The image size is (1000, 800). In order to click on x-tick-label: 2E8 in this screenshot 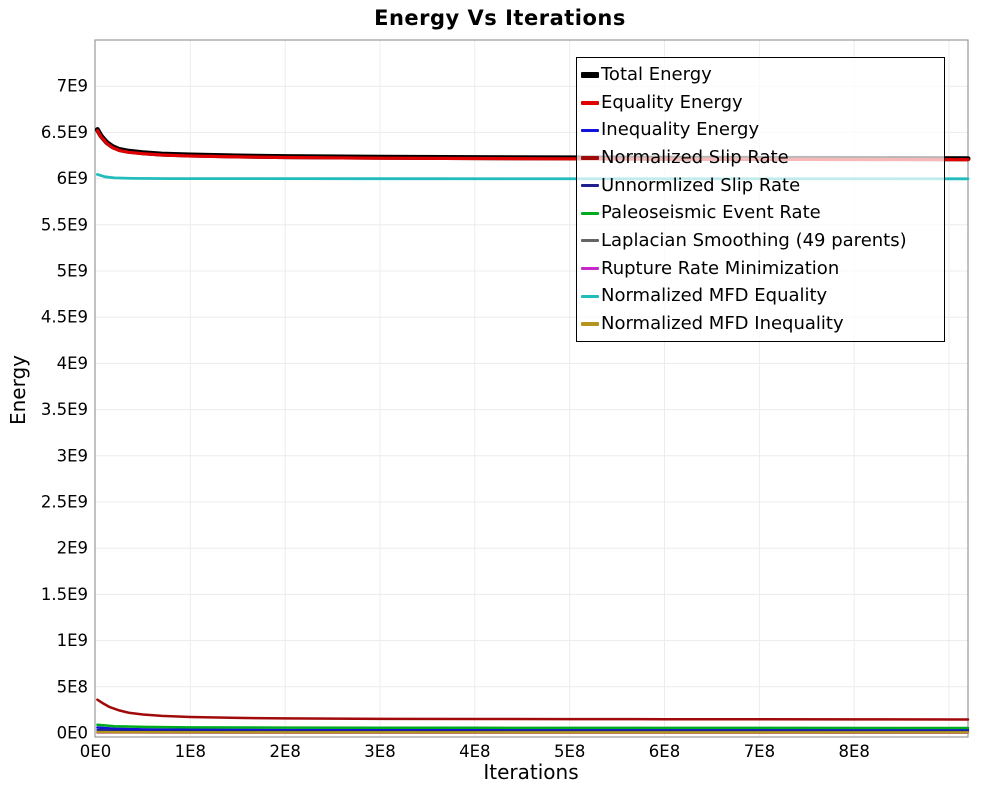, I will do `click(284, 751)`.